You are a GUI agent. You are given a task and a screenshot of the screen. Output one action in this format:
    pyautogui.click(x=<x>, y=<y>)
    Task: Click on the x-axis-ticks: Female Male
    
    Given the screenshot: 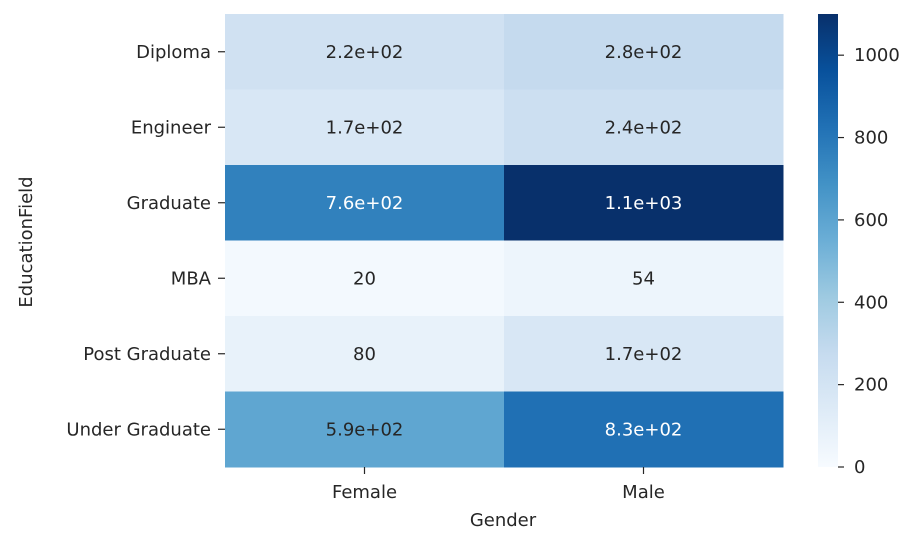 What is the action you would take?
    pyautogui.click(x=498, y=485)
    